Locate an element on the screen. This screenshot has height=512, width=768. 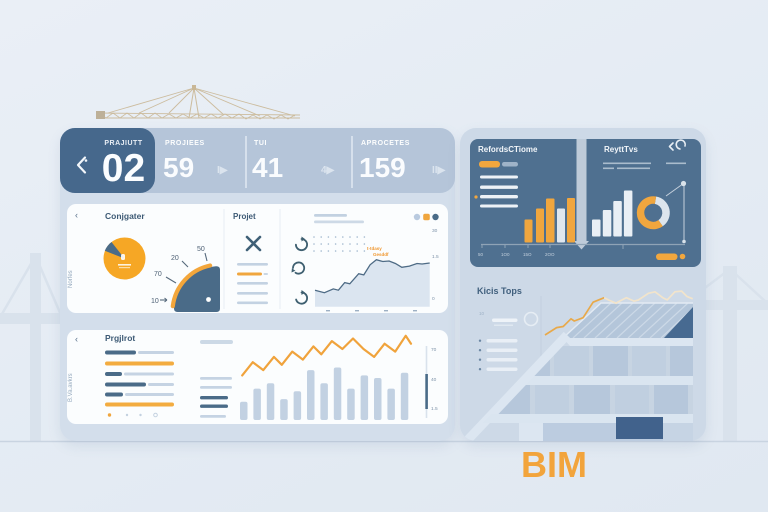
svg-text: Kicis Tops is located at coordinates (499, 291).